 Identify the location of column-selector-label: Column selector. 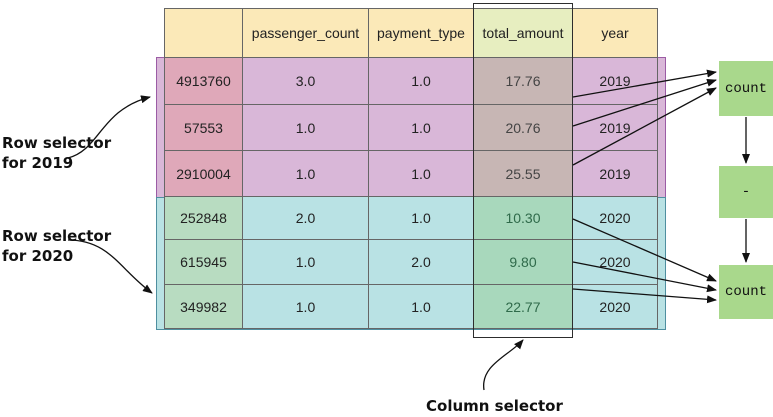
(494, 406).